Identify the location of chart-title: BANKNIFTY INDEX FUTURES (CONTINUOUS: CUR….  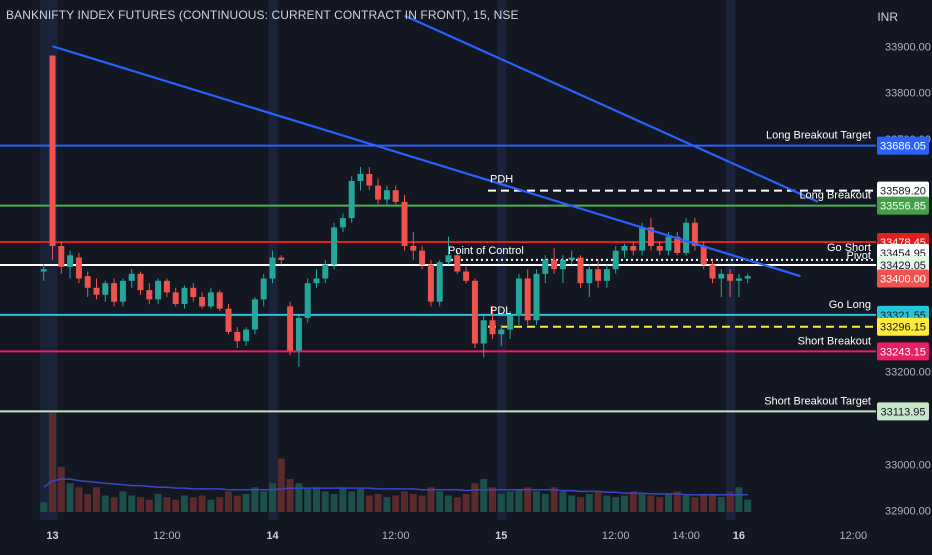
(262, 15).